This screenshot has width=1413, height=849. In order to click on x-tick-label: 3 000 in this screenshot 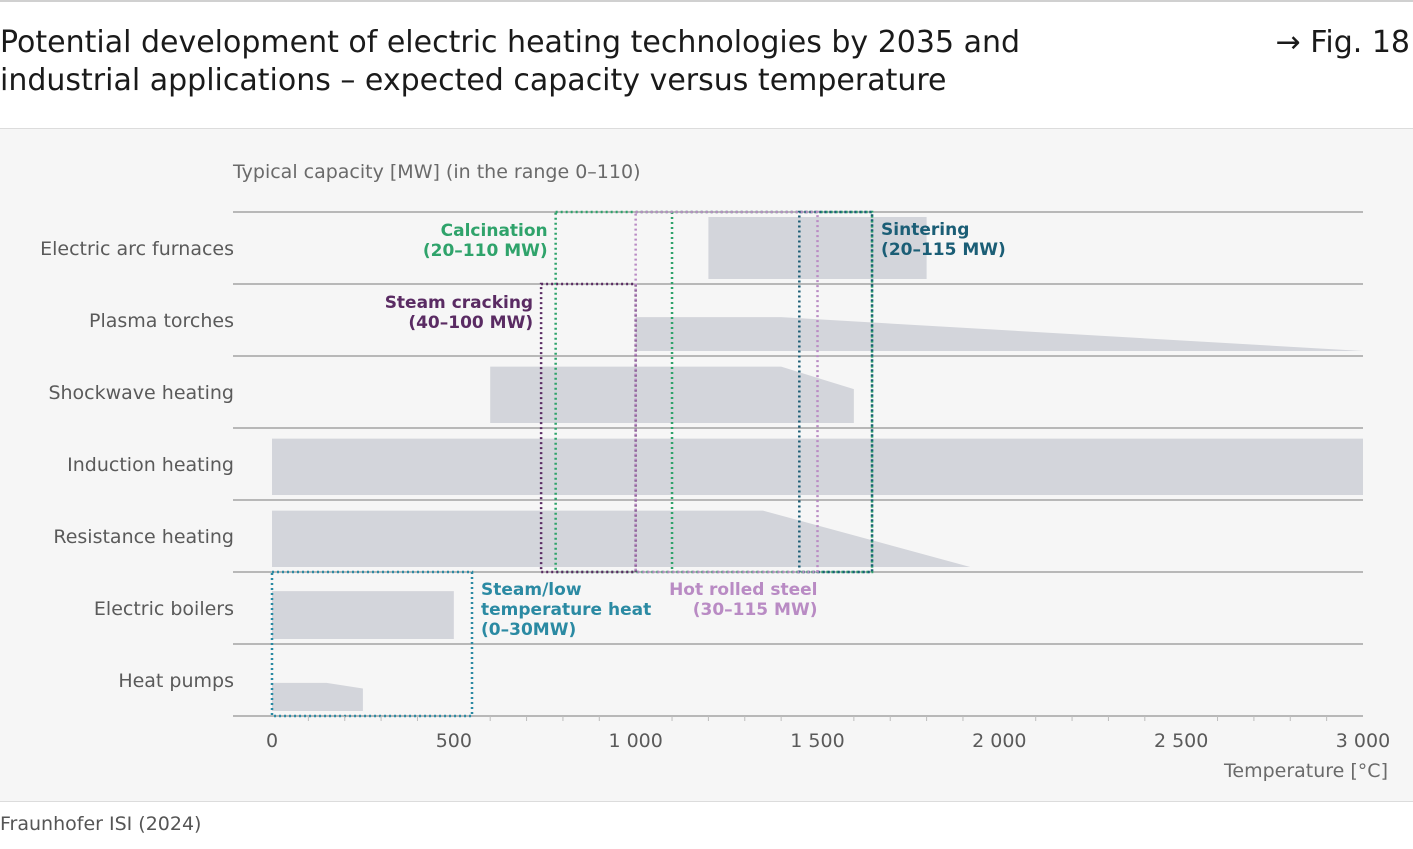, I will do `click(1363, 741)`.